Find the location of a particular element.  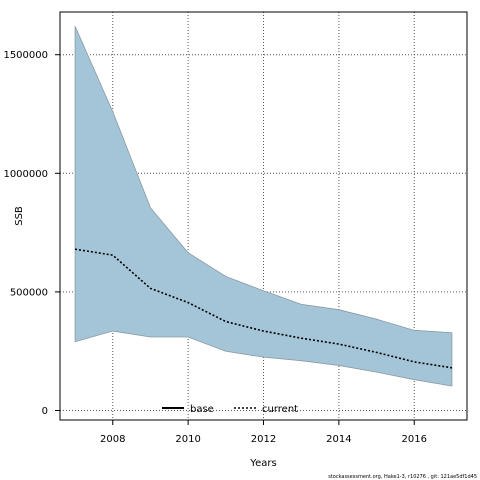

x-tick-label: 2010 is located at coordinates (187, 439).